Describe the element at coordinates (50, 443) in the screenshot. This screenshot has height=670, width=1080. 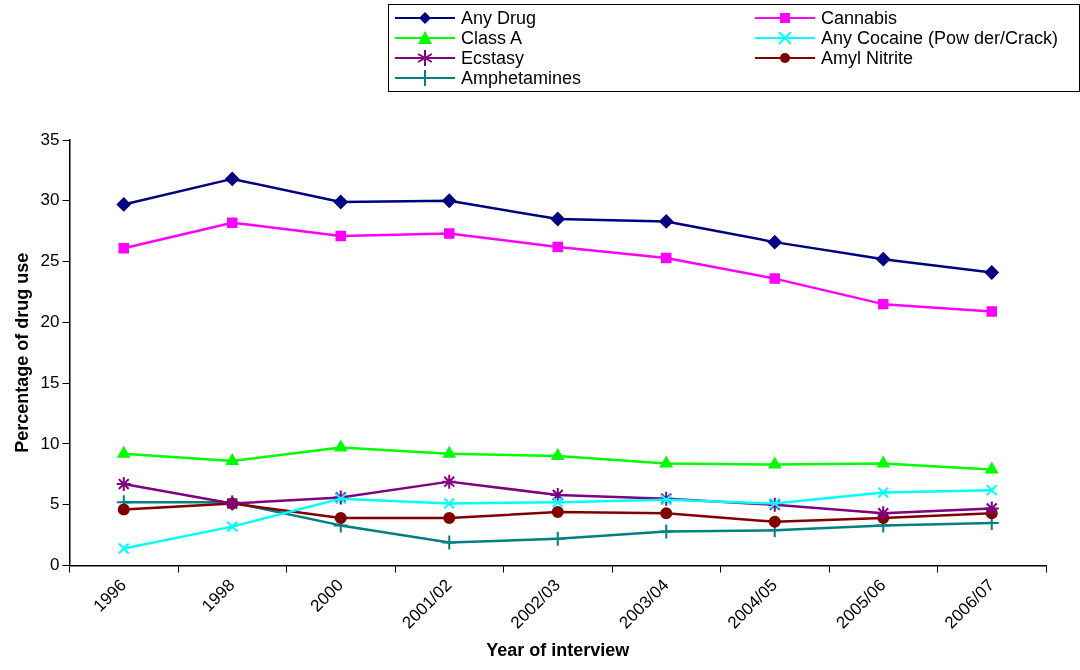
I see `y-tick-label: 10` at that location.